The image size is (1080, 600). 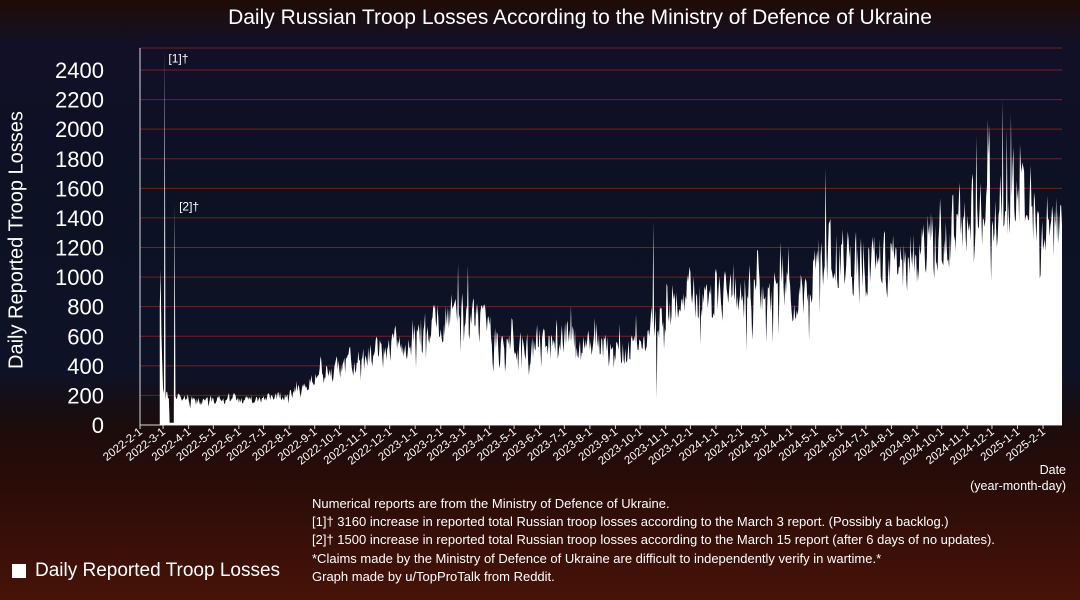 I want to click on y-tick-label: 0, so click(x=98, y=425).